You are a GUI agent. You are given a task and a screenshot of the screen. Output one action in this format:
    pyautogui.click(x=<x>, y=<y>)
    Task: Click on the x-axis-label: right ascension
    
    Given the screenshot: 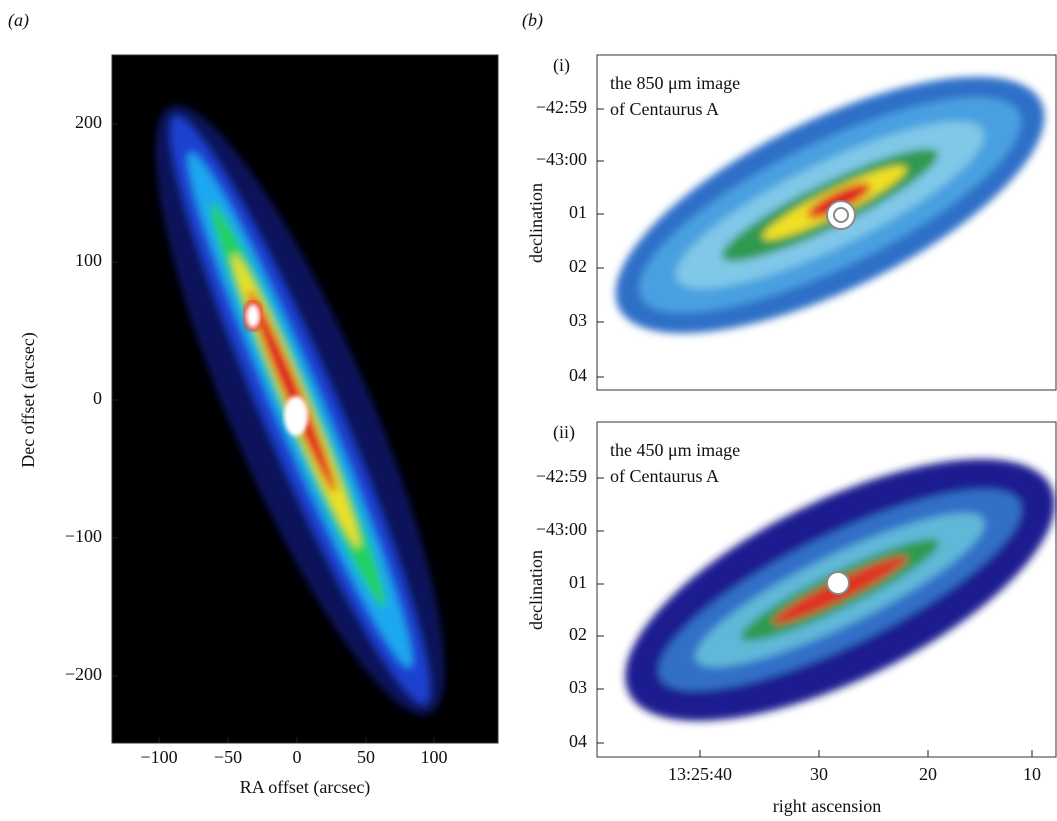 What is the action you would take?
    pyautogui.click(x=827, y=806)
    